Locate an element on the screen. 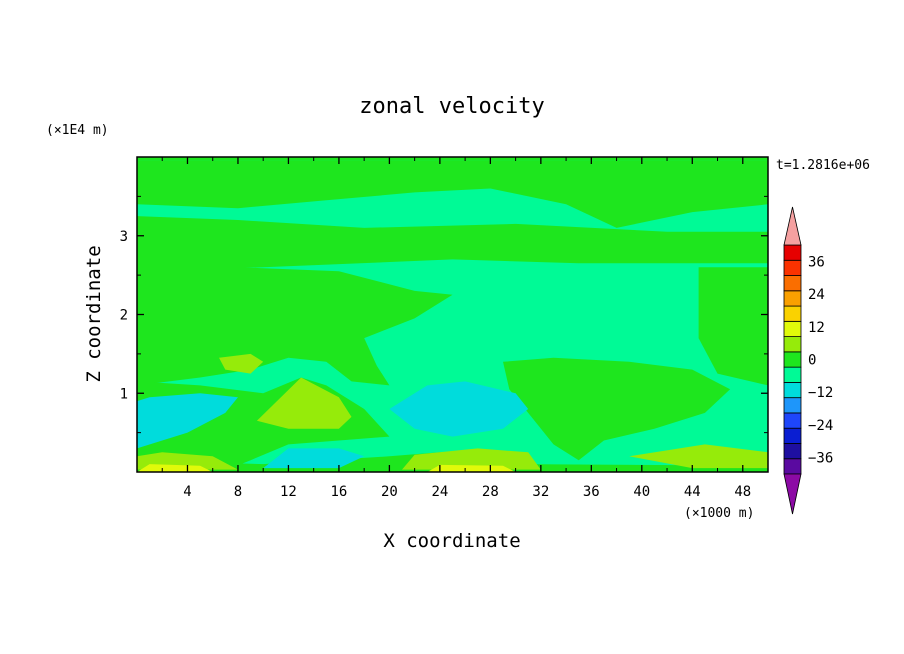 The width and height of the screenshot is (904, 654). colorbar-tick-label: 24 is located at coordinates (816, 295).